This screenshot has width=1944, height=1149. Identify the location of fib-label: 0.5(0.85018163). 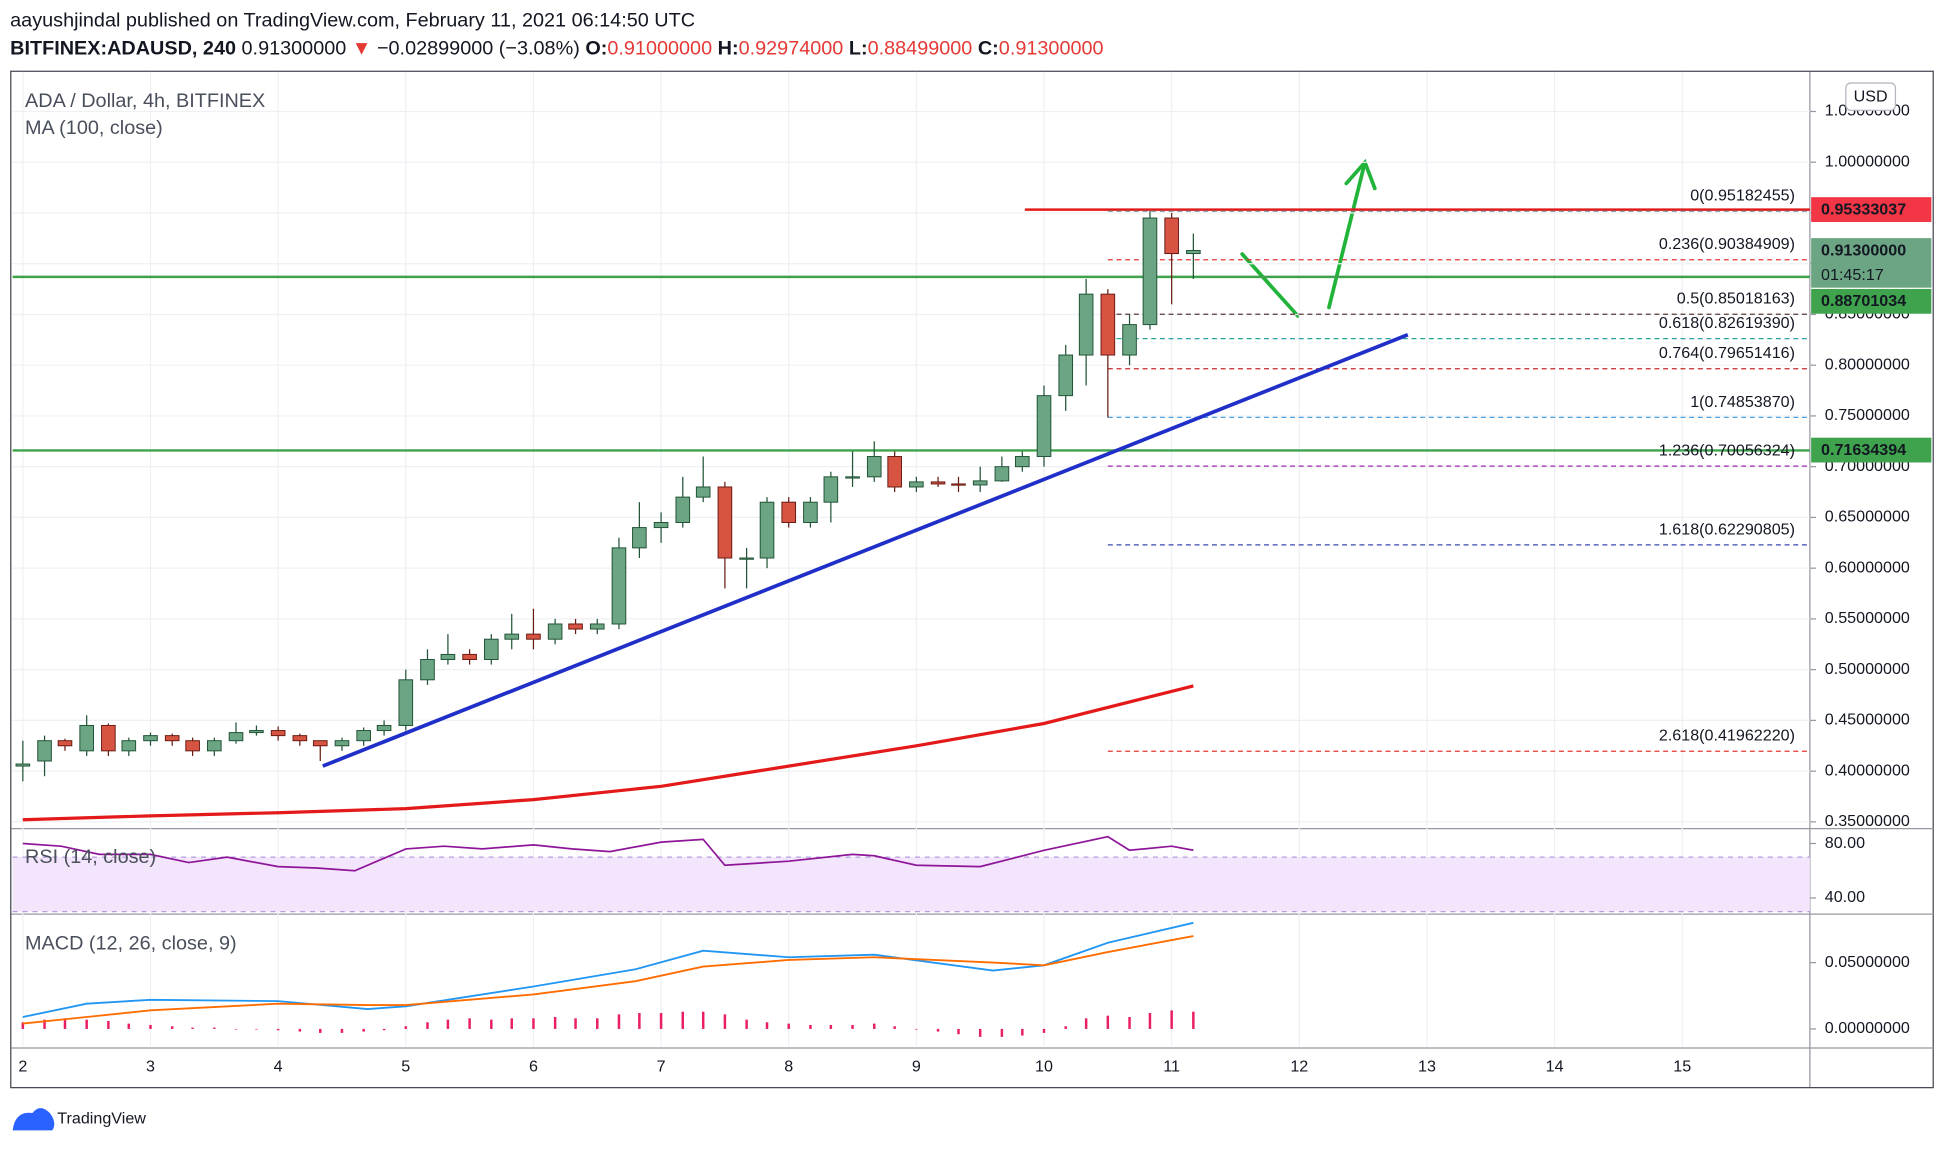
(1736, 299).